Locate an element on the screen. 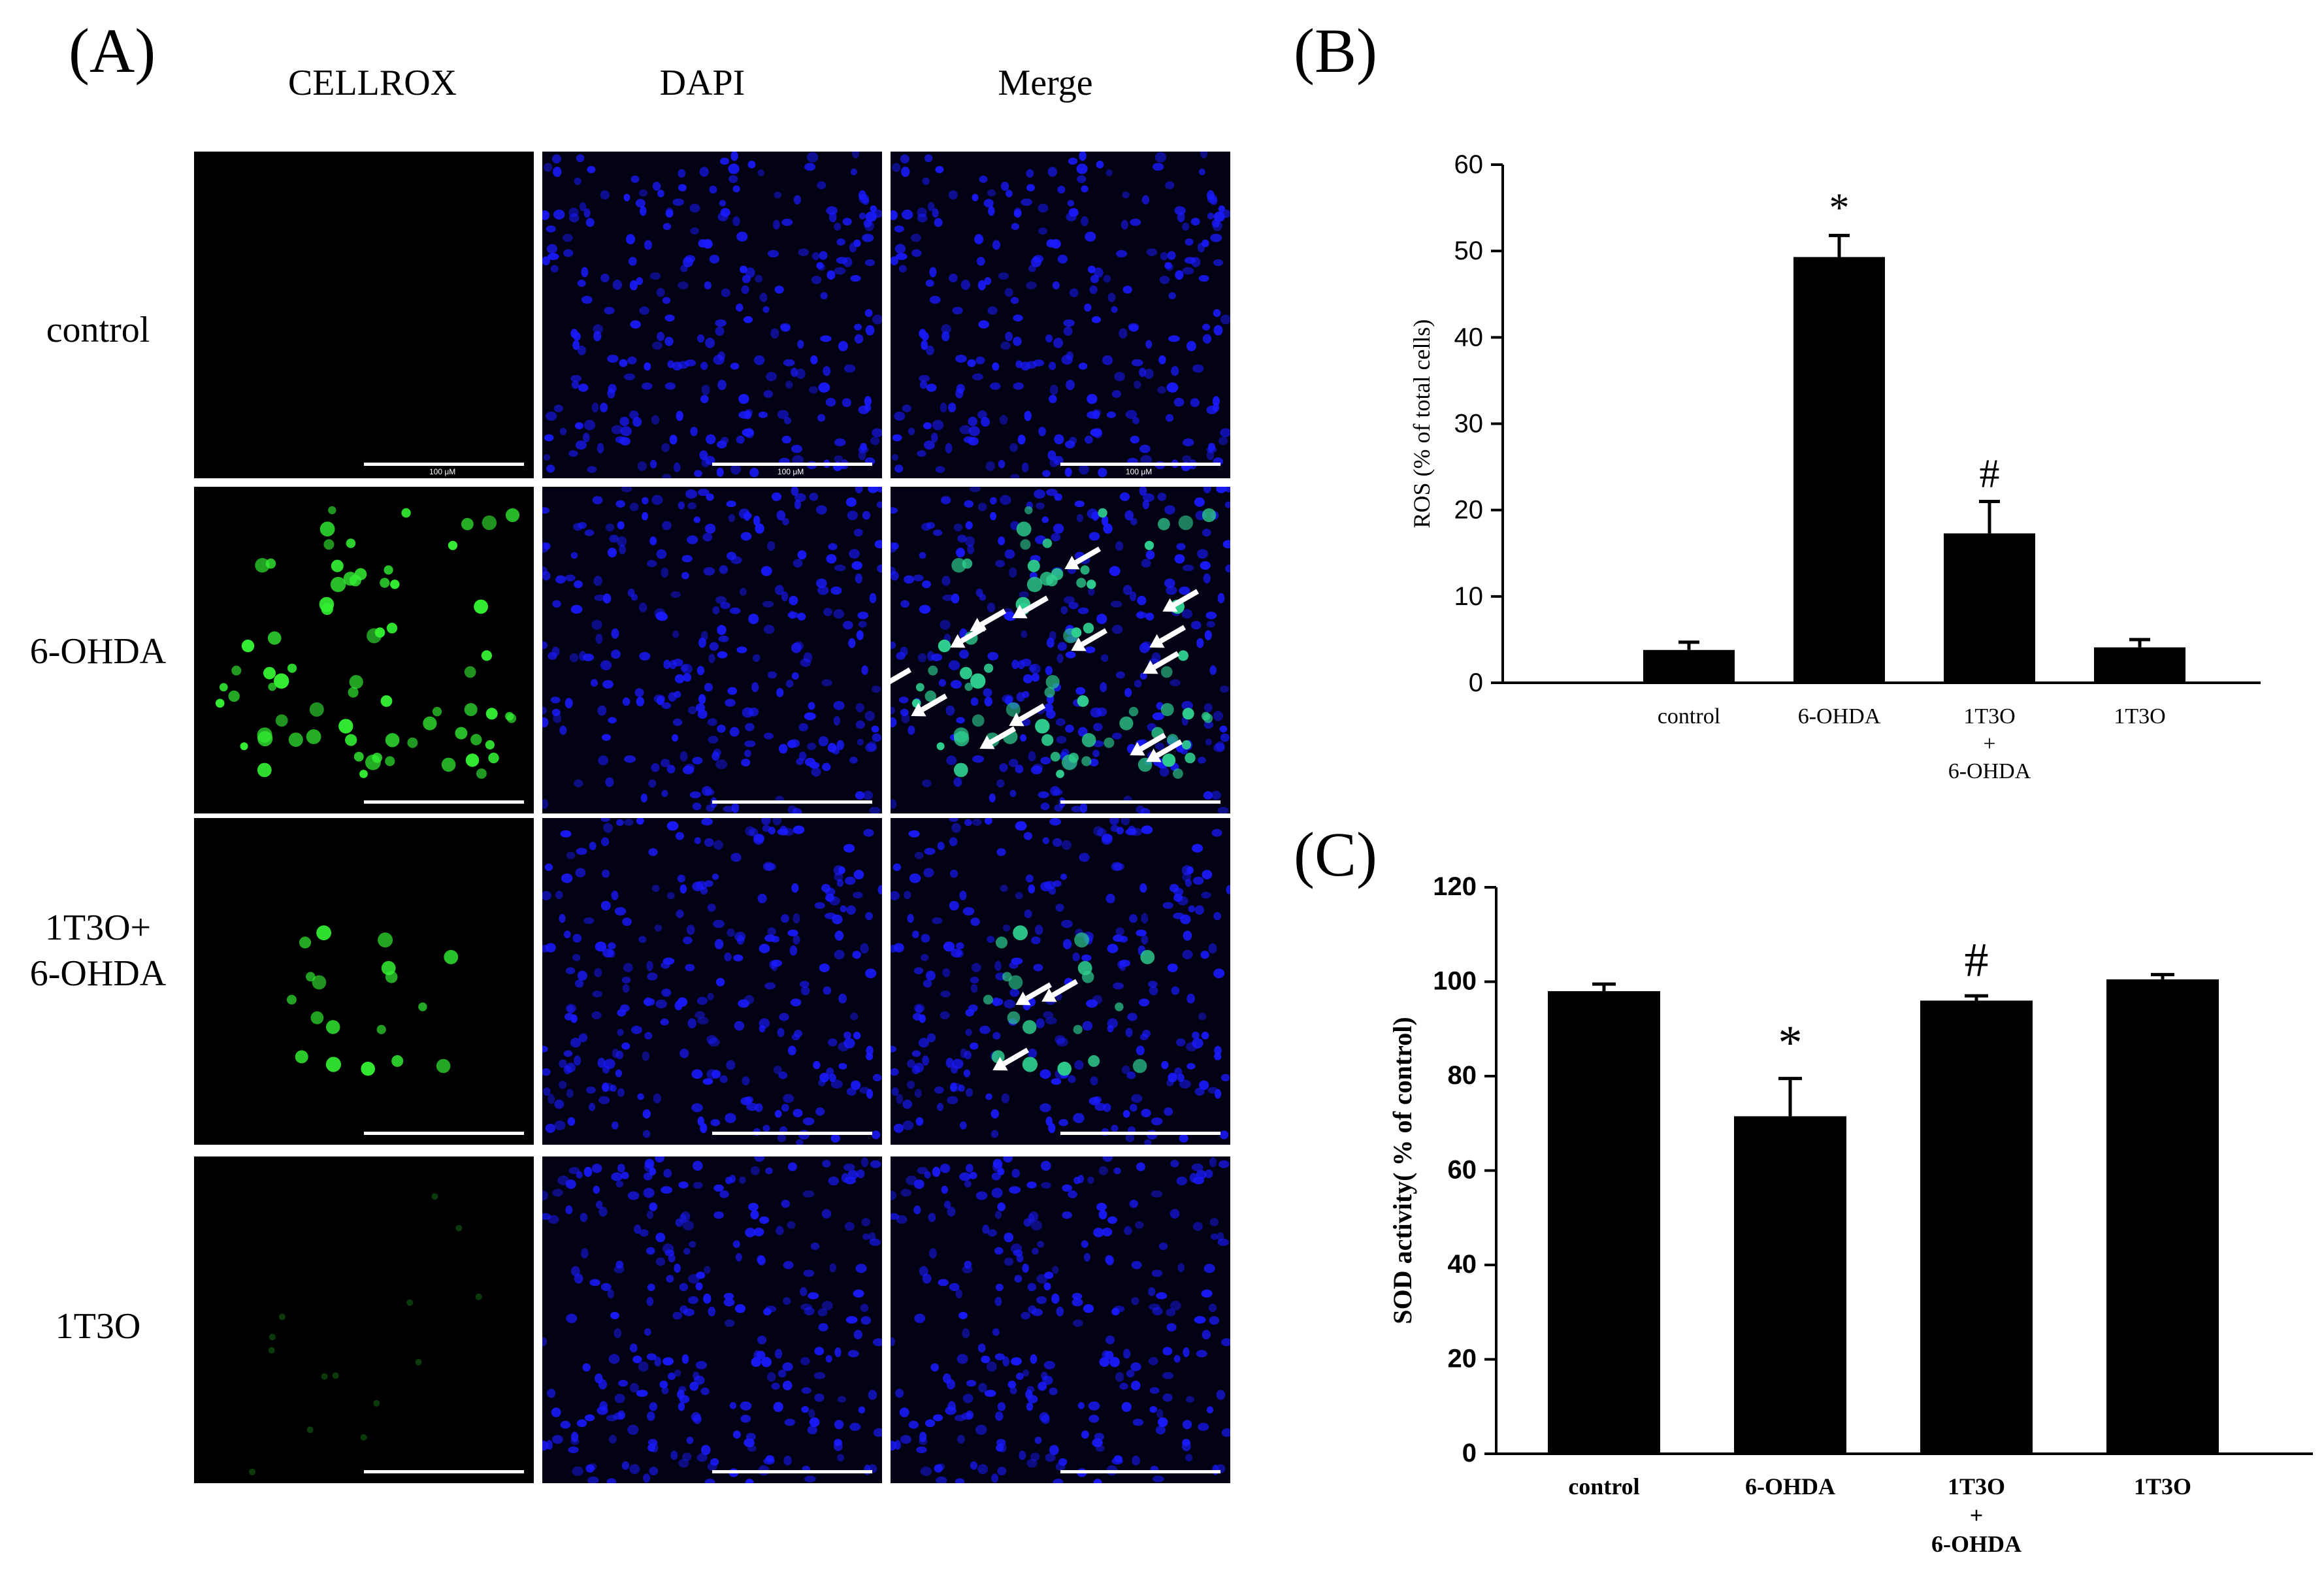 This screenshot has width=2324, height=1574. row-label-line: 1T3O is located at coordinates (98, 1326).